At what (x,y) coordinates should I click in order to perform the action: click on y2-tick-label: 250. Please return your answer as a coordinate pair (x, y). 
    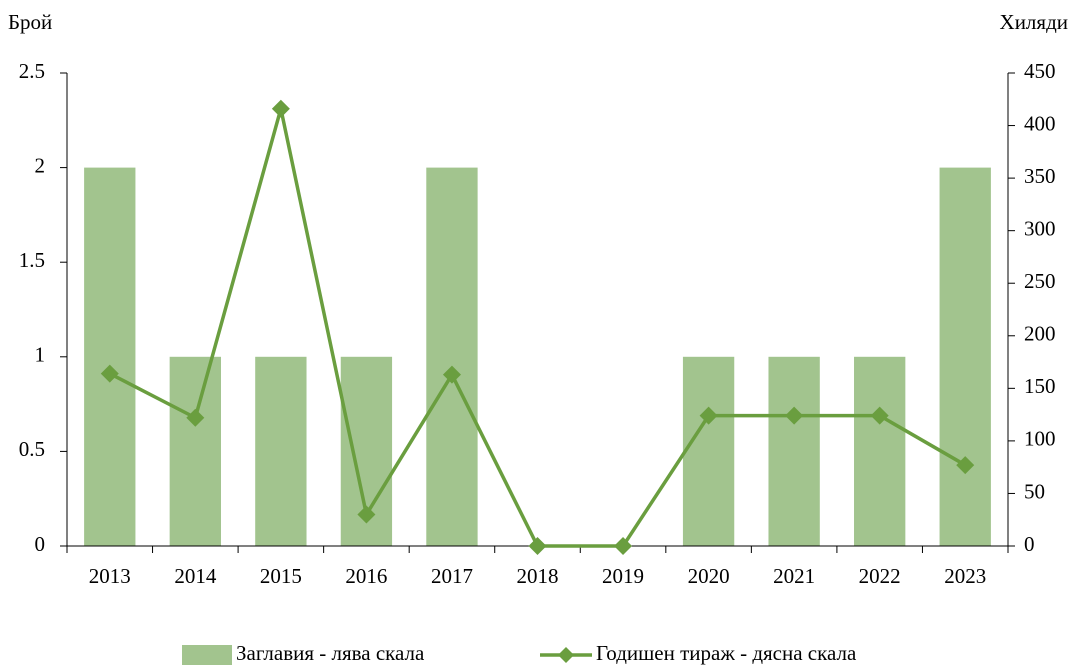
    Looking at the image, I should click on (1040, 281).